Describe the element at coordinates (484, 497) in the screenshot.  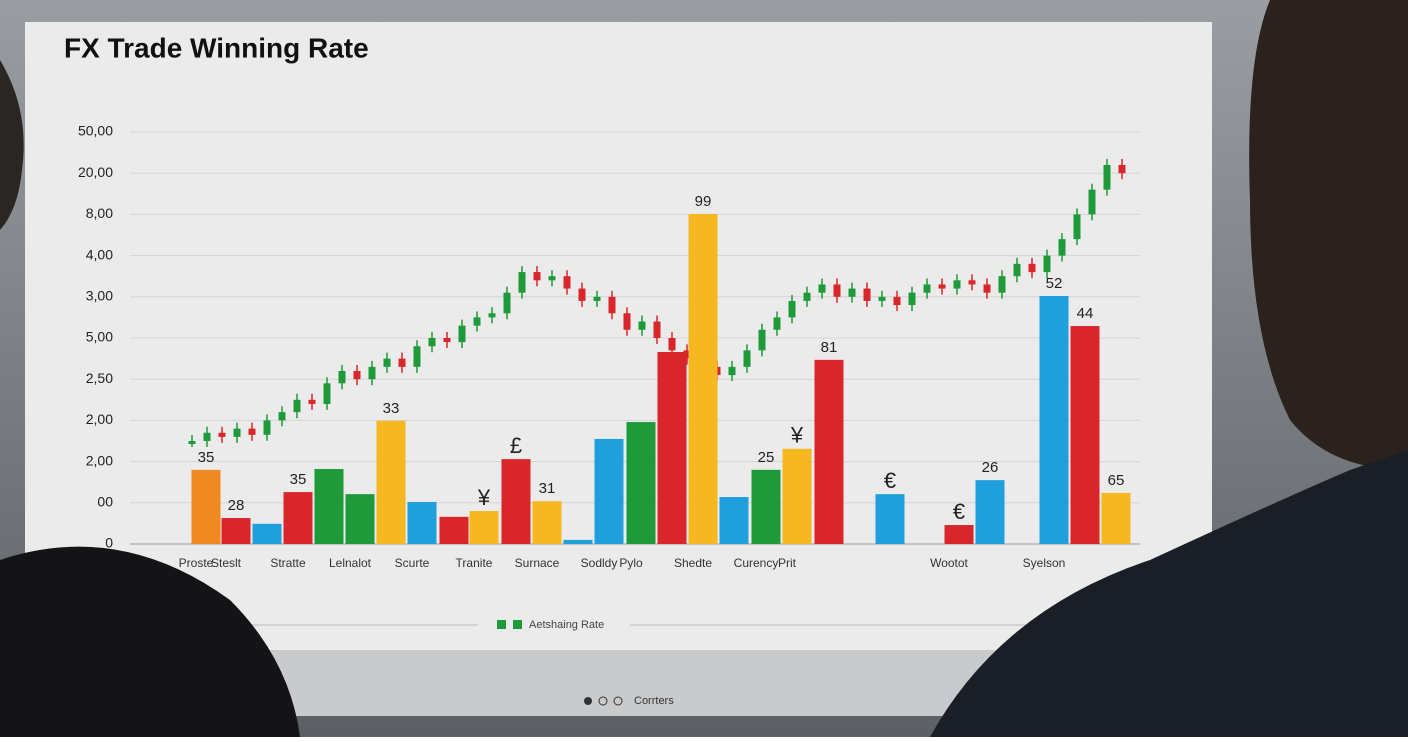
I see `bar-label: ¥` at that location.